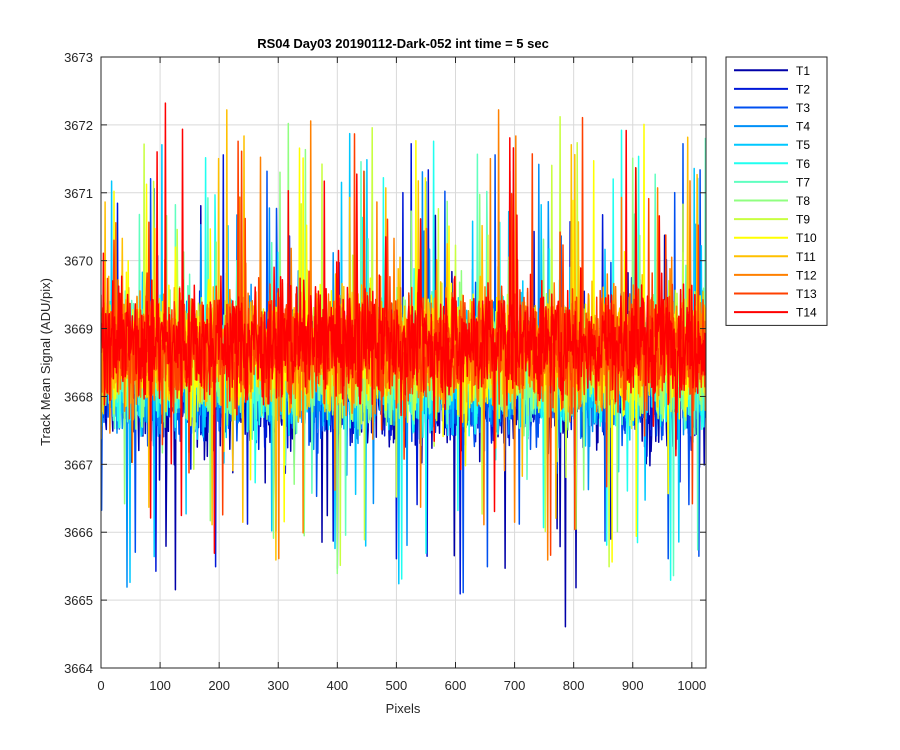 The width and height of the screenshot is (900, 750). Describe the element at coordinates (803, 201) in the screenshot. I see `legend-label-T8: T8` at that location.